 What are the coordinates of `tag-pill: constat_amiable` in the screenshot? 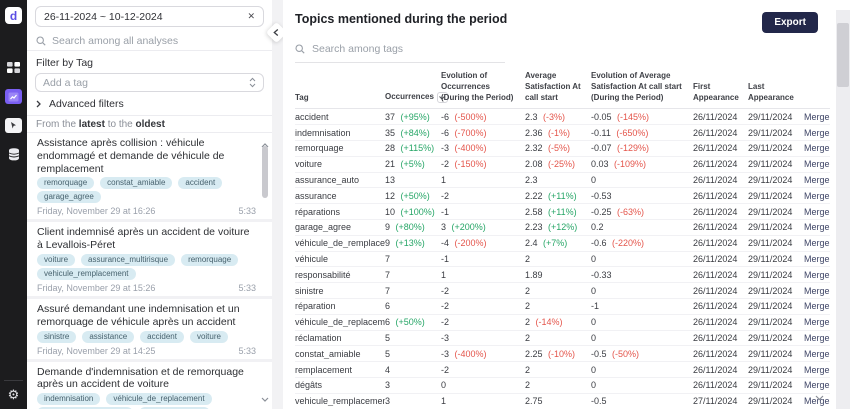 It's located at (136, 183).